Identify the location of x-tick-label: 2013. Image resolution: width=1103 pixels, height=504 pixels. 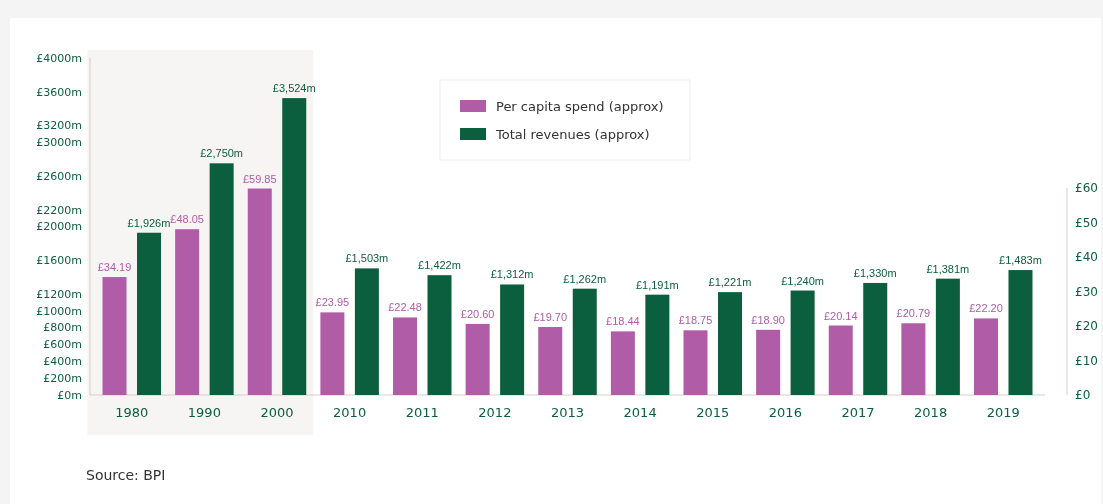
(567, 412).